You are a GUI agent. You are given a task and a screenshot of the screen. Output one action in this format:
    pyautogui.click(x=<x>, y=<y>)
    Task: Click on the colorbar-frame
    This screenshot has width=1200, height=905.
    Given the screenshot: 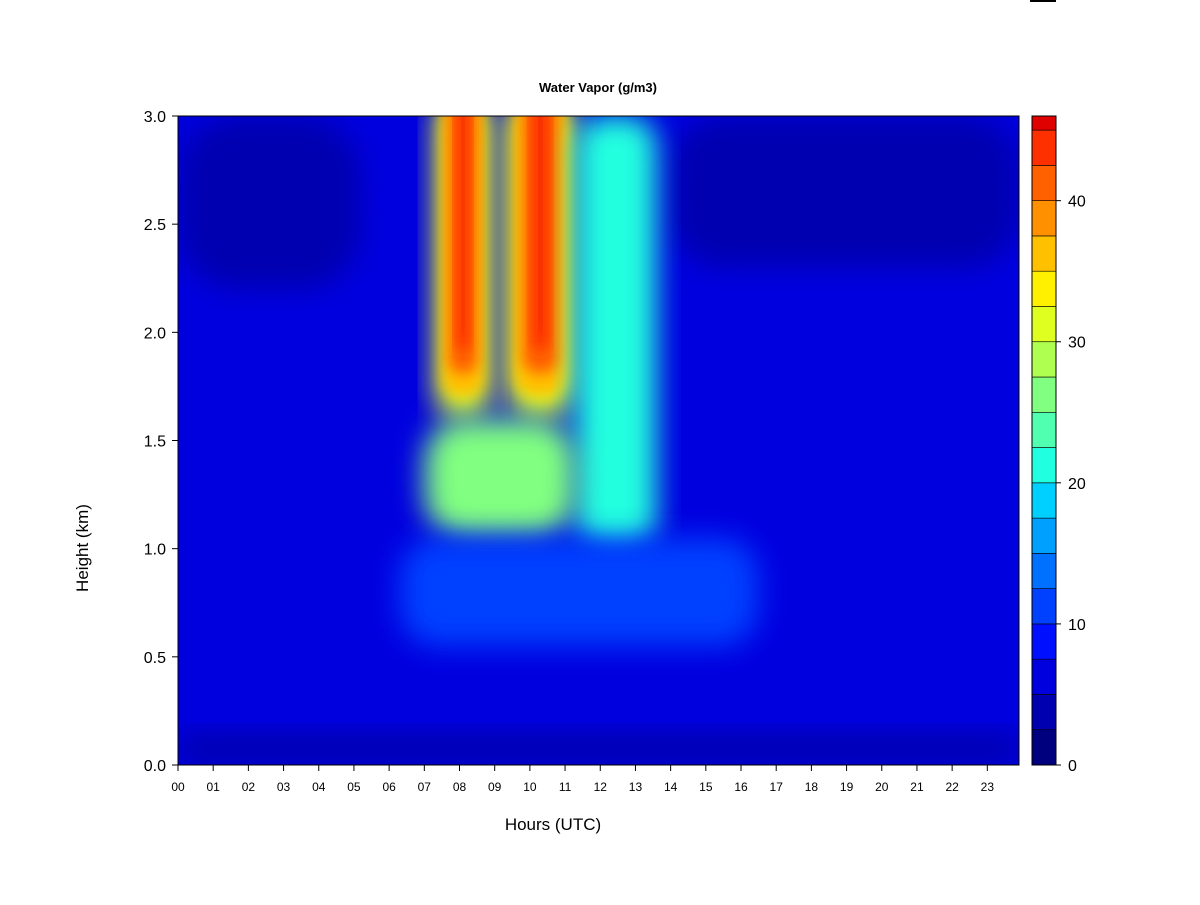 What is the action you would take?
    pyautogui.click(x=1044, y=440)
    